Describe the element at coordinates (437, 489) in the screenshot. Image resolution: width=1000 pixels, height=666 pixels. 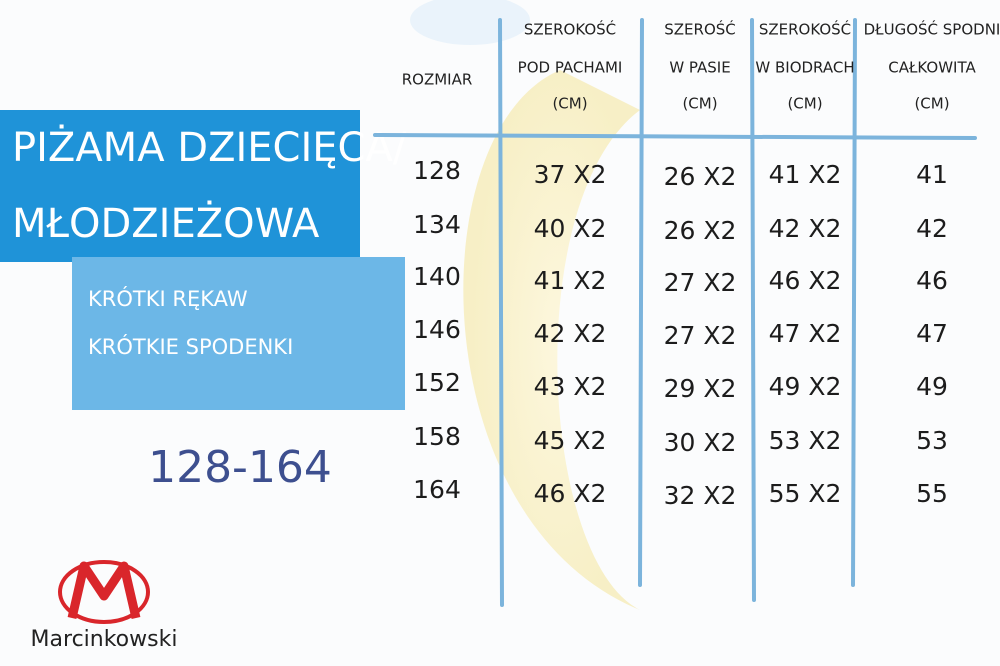
I see `size-cell: 164` at that location.